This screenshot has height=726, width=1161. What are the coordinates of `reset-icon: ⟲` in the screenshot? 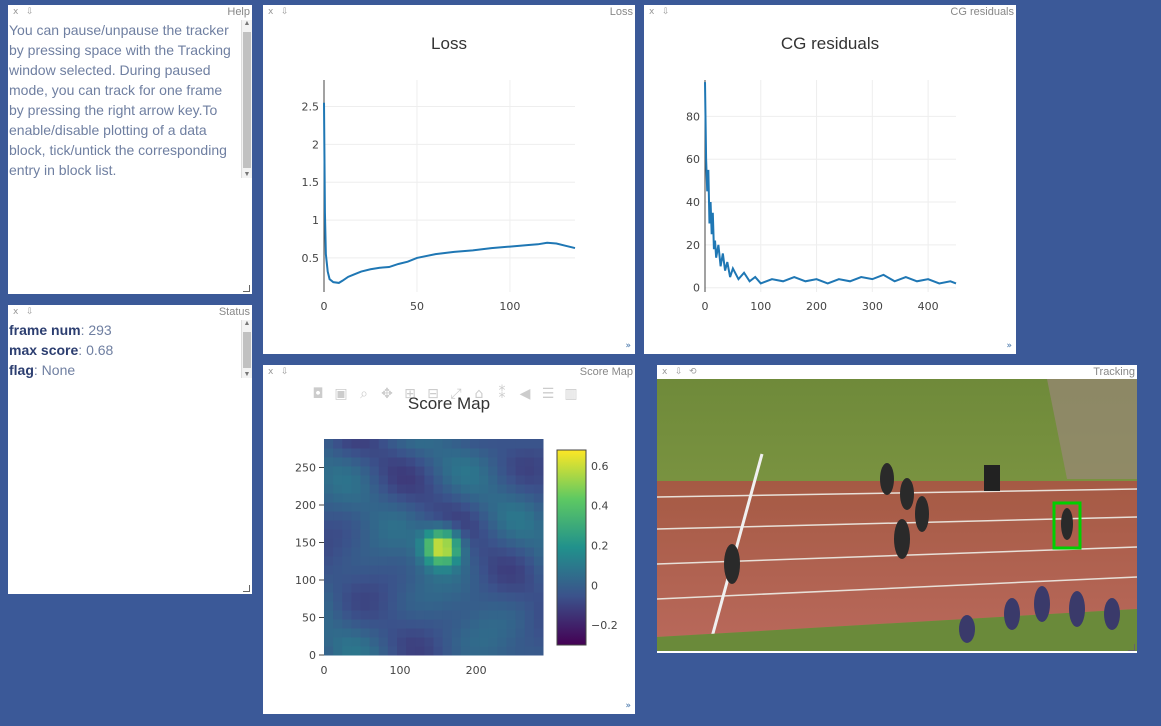 It's located at (693, 372).